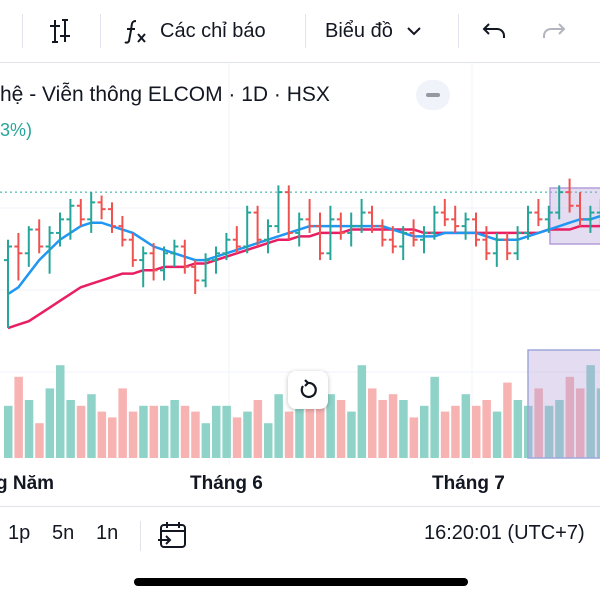 This screenshot has height=600, width=600. What do you see at coordinates (301, 582) in the screenshot?
I see `home-indicator` at bounding box center [301, 582].